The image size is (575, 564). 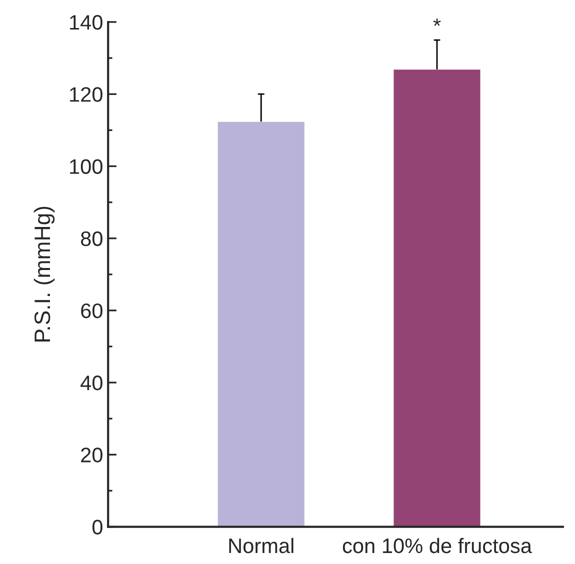 I want to click on annotation: *, so click(x=437, y=22).